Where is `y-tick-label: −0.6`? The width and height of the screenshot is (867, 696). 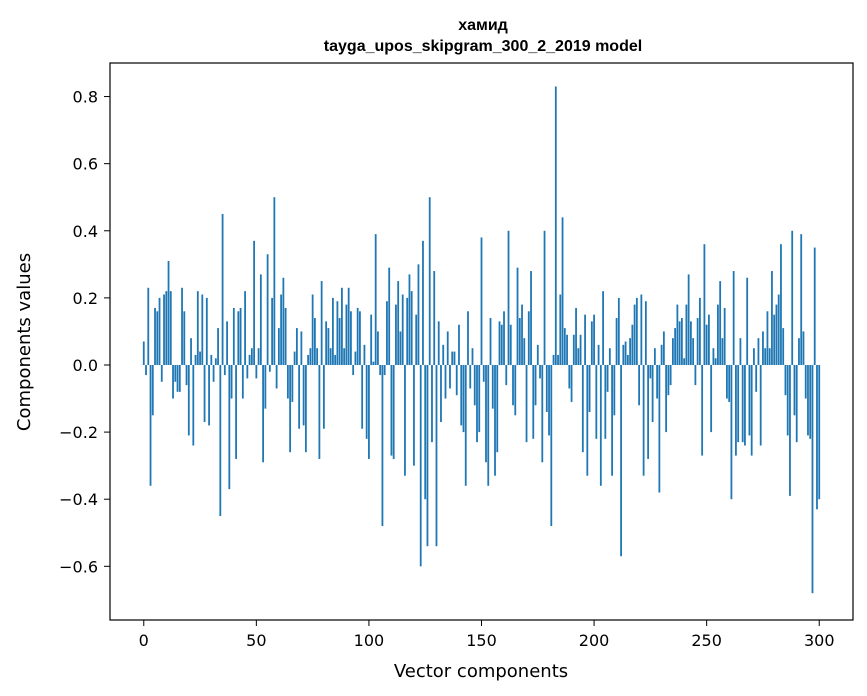
y-tick-label: −0.6 is located at coordinates (78, 566).